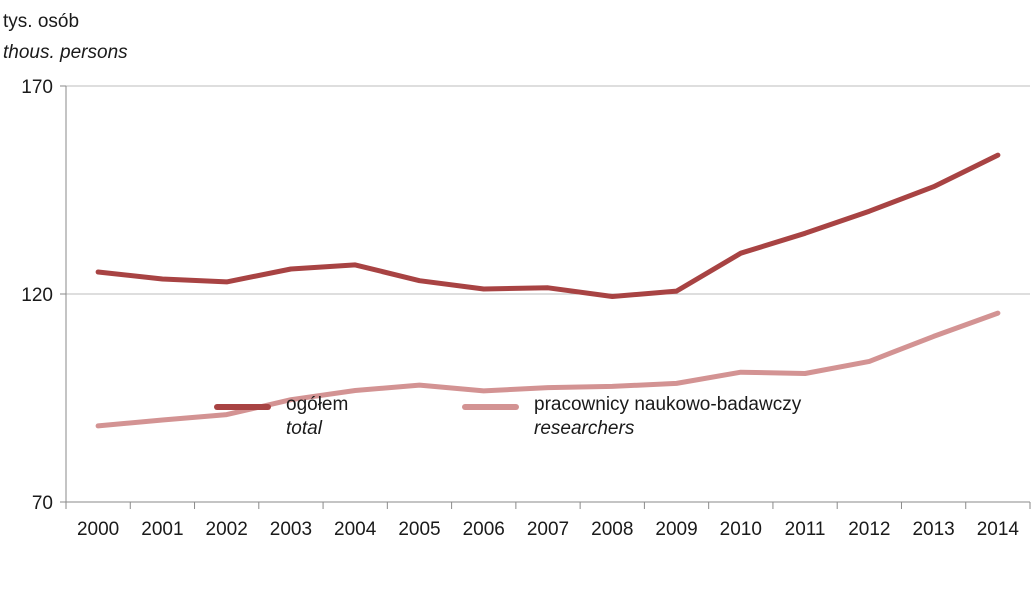 This screenshot has width=1033, height=607. What do you see at coordinates (291, 529) in the screenshot?
I see `x-tick-label: 2003` at bounding box center [291, 529].